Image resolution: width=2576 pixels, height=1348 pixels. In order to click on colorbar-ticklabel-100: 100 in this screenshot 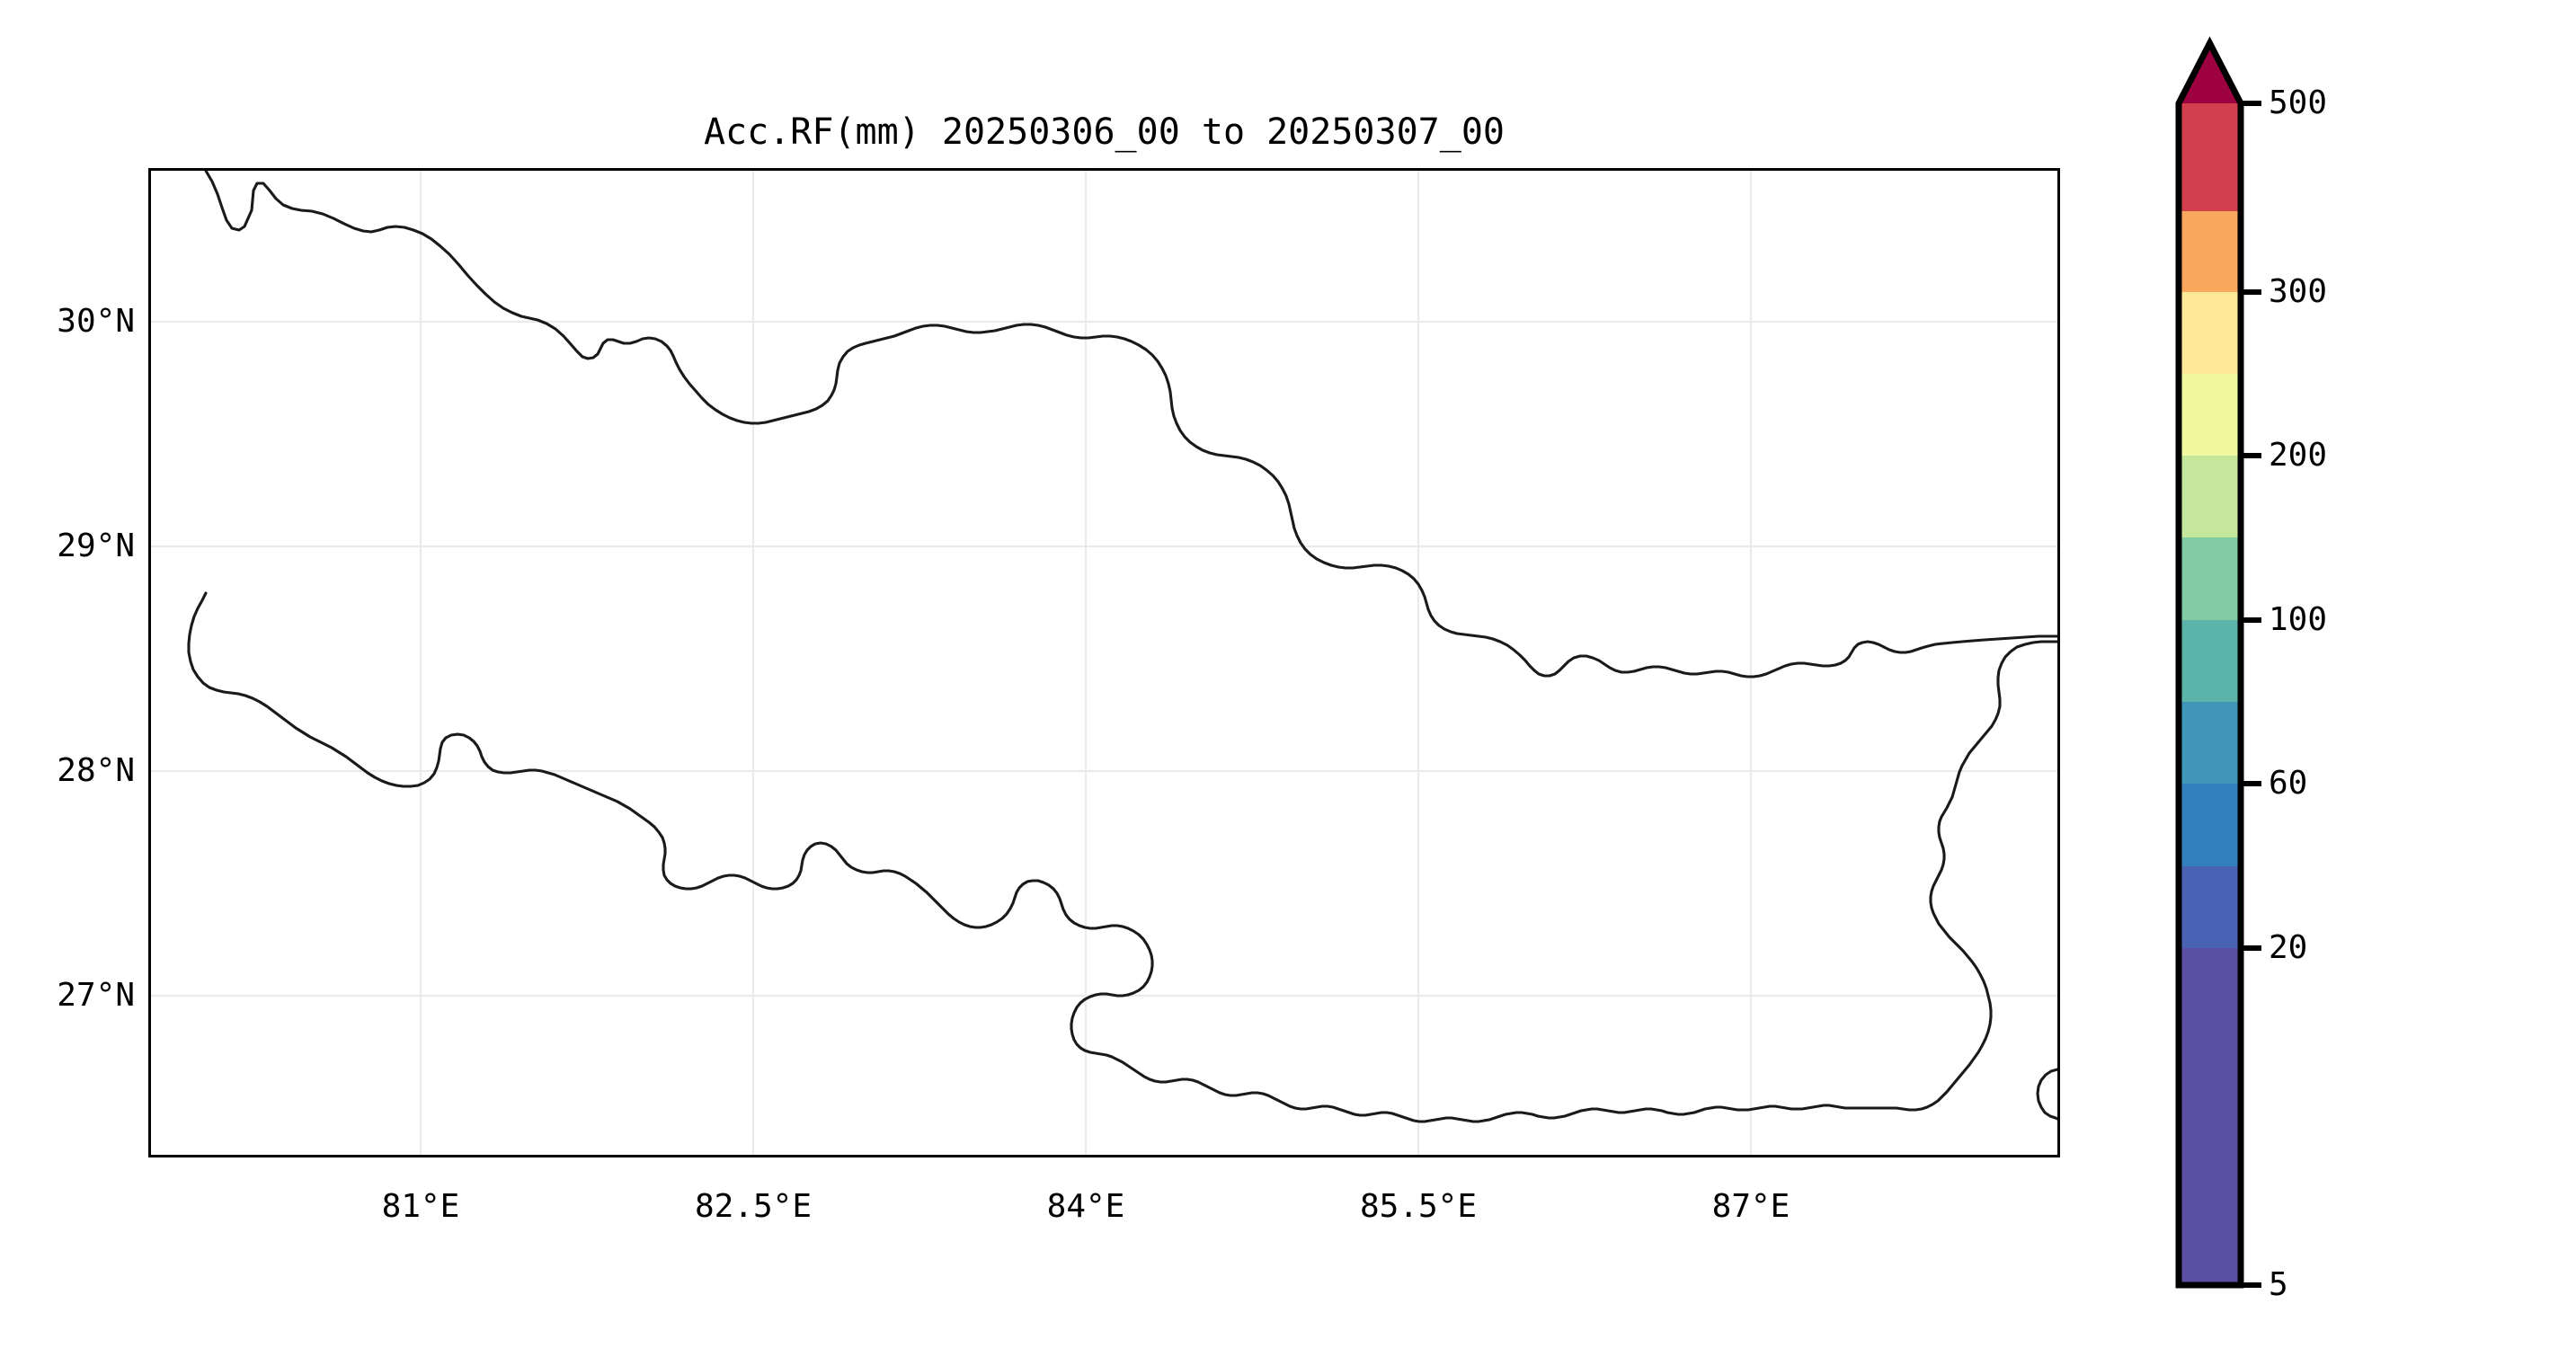, I will do `click(2298, 619)`.